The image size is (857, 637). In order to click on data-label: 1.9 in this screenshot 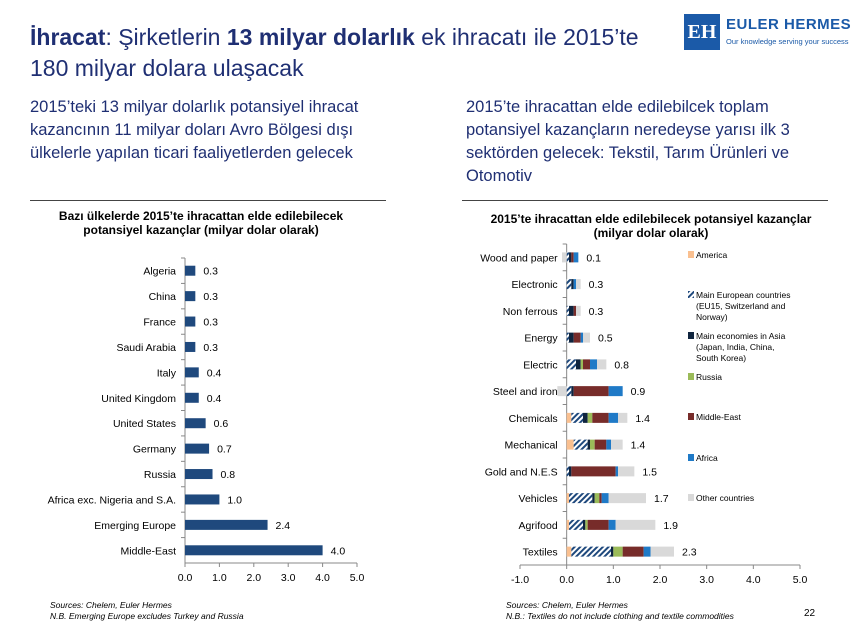, I will do `click(670, 526)`.